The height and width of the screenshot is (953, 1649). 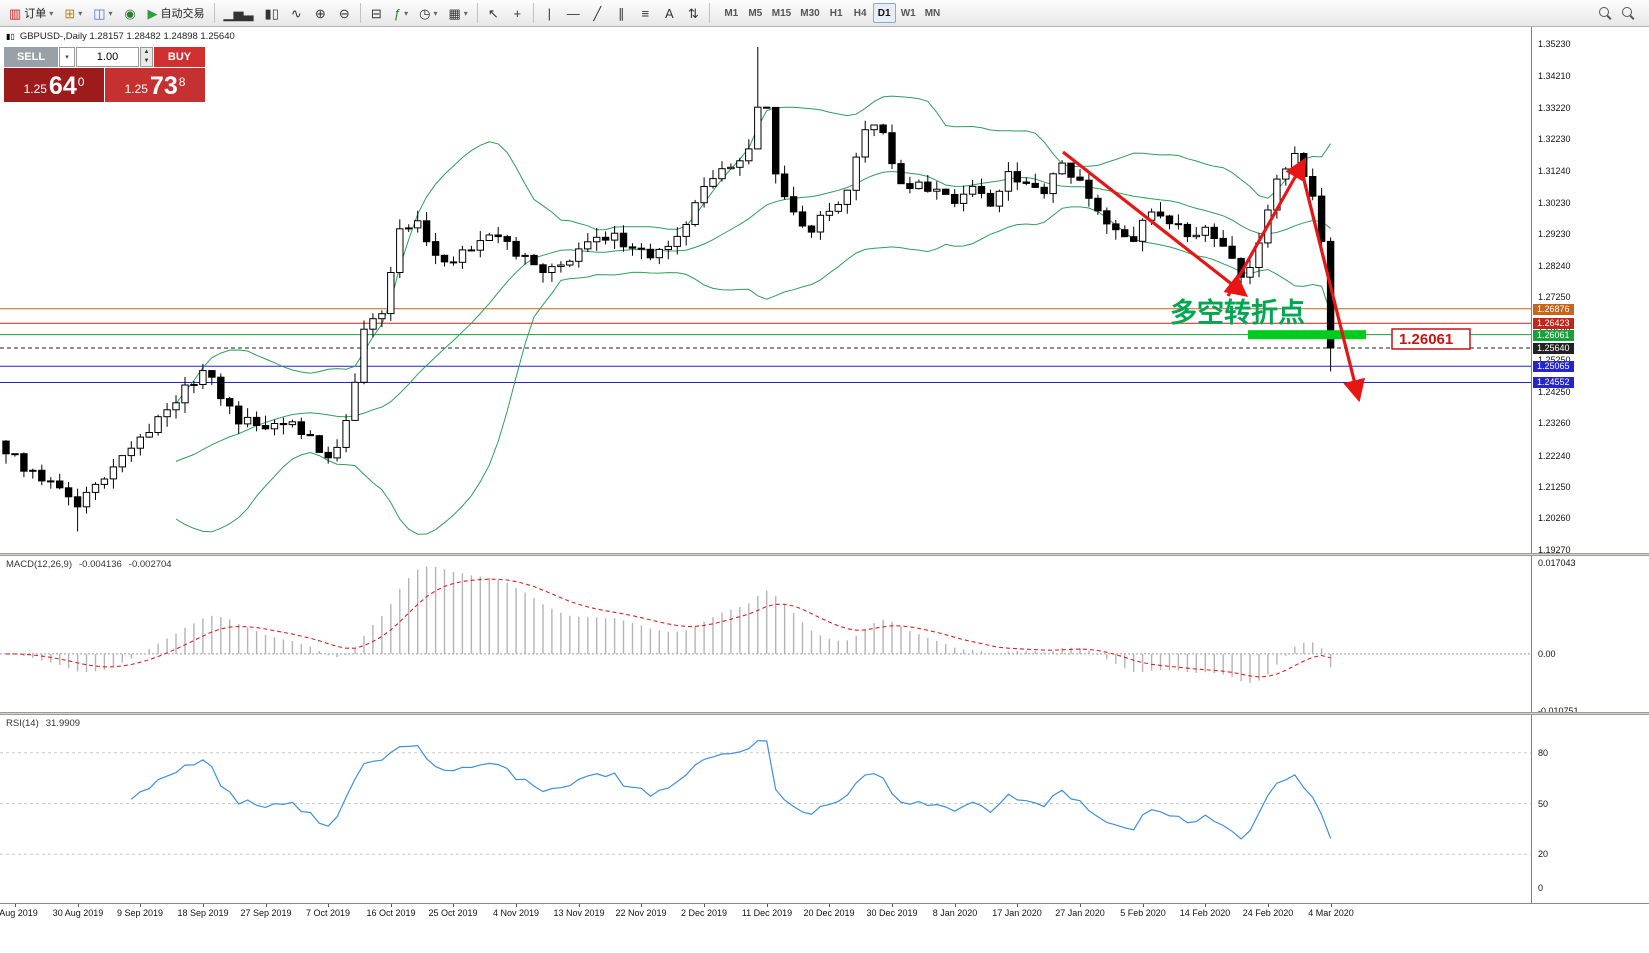 I want to click on crosshair-button: +, so click(x=517, y=13).